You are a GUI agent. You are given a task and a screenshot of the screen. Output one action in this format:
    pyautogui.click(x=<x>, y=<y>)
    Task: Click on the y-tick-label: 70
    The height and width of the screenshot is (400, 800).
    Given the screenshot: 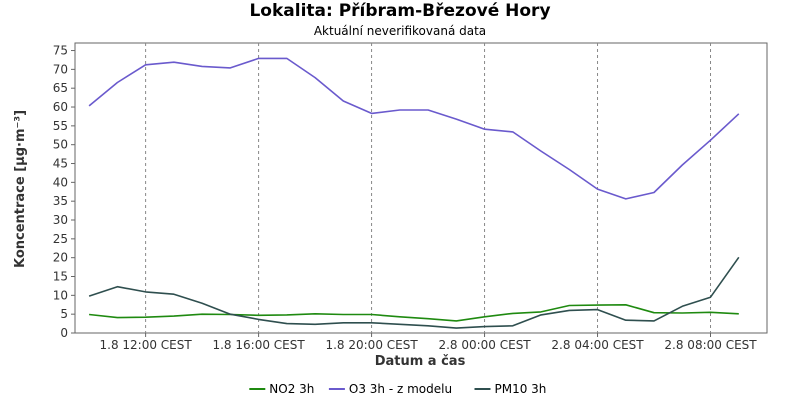 What is the action you would take?
    pyautogui.click(x=60, y=69)
    